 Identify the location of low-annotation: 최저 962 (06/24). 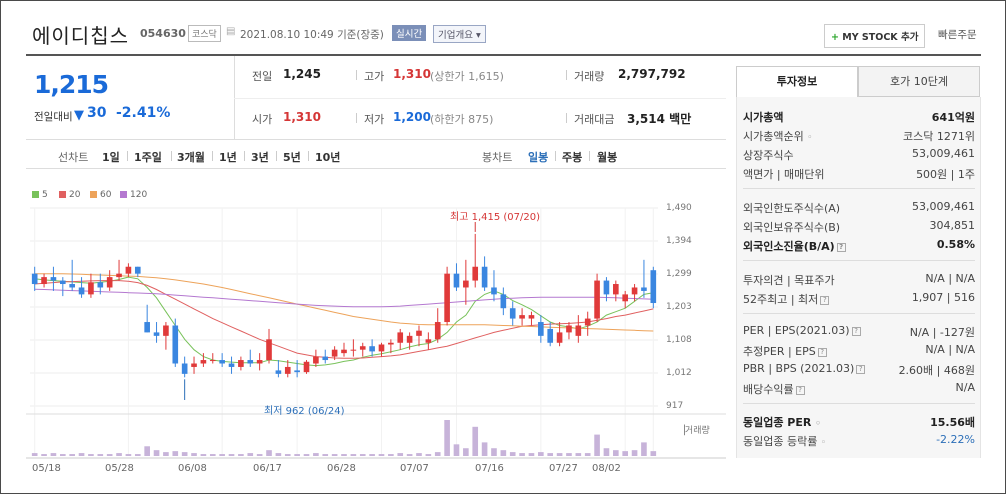
(304, 411).